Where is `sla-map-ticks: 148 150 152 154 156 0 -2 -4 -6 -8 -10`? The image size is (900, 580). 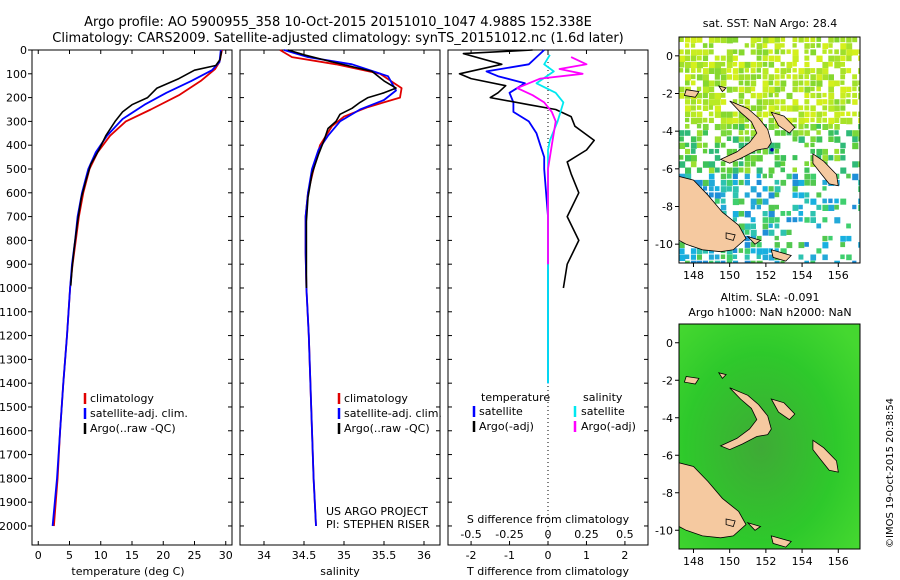 sla-map-ticks: 148 150 152 154 156 0 -2 -4 -6 -8 -10 is located at coordinates (752, 452).